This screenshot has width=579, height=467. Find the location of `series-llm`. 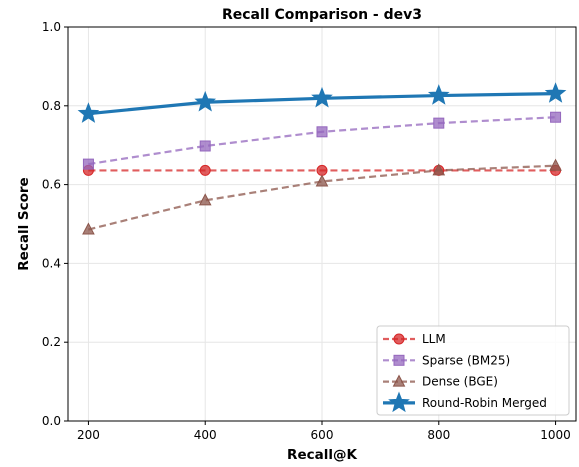

series-llm is located at coordinates (322, 170).